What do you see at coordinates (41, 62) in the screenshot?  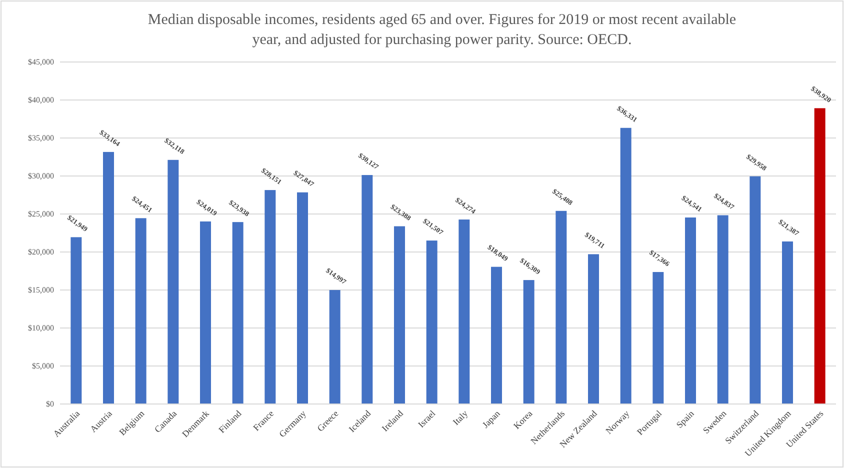 I see `y-tick-label: $45,000` at bounding box center [41, 62].